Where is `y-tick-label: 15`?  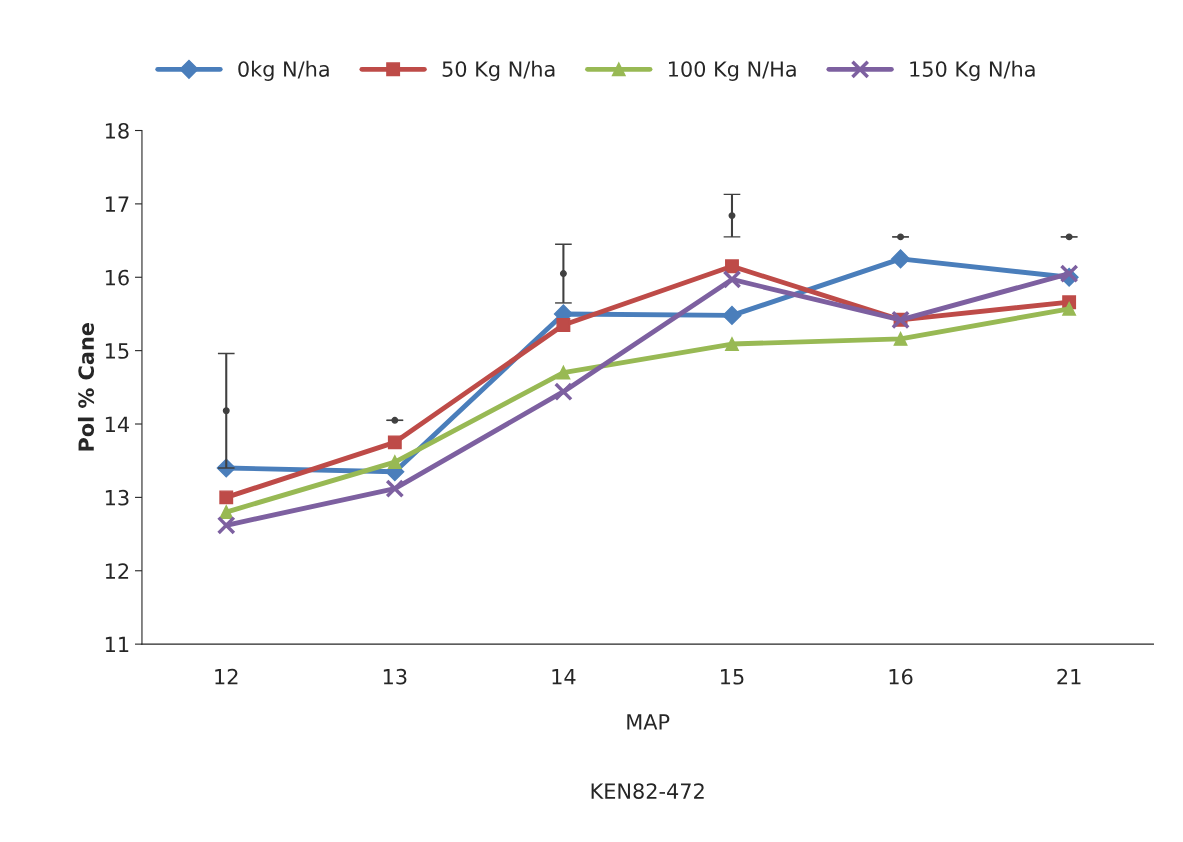
y-tick-label: 15 is located at coordinates (117, 351).